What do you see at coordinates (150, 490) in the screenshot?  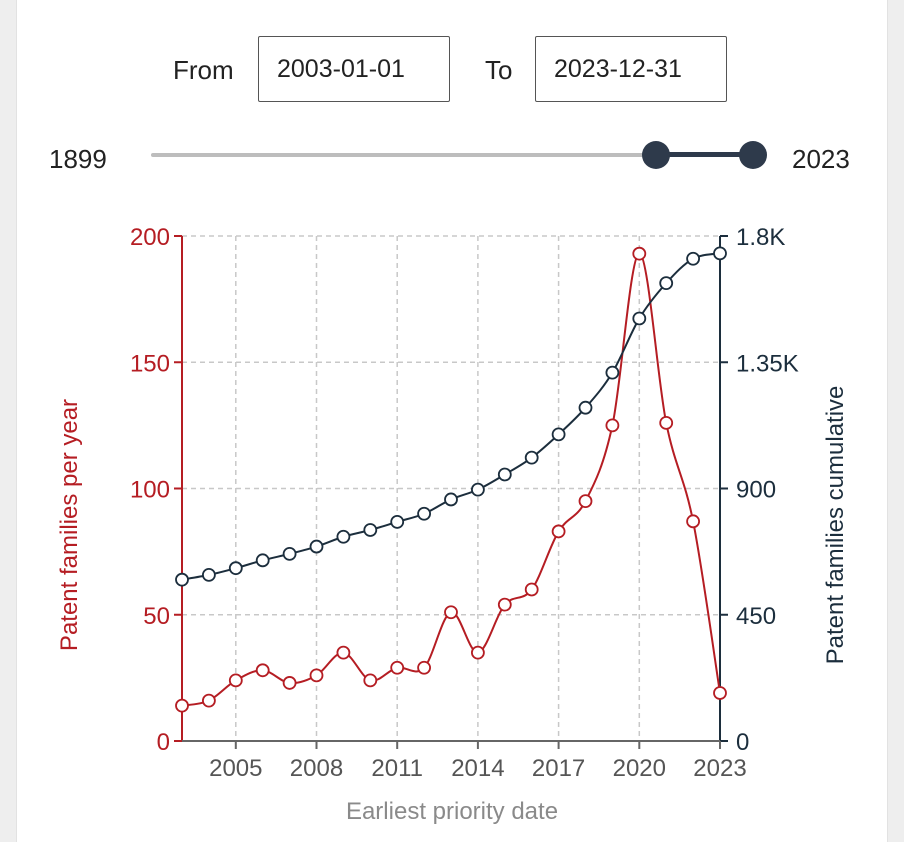 I see `y-left-tick-label: 100` at bounding box center [150, 490].